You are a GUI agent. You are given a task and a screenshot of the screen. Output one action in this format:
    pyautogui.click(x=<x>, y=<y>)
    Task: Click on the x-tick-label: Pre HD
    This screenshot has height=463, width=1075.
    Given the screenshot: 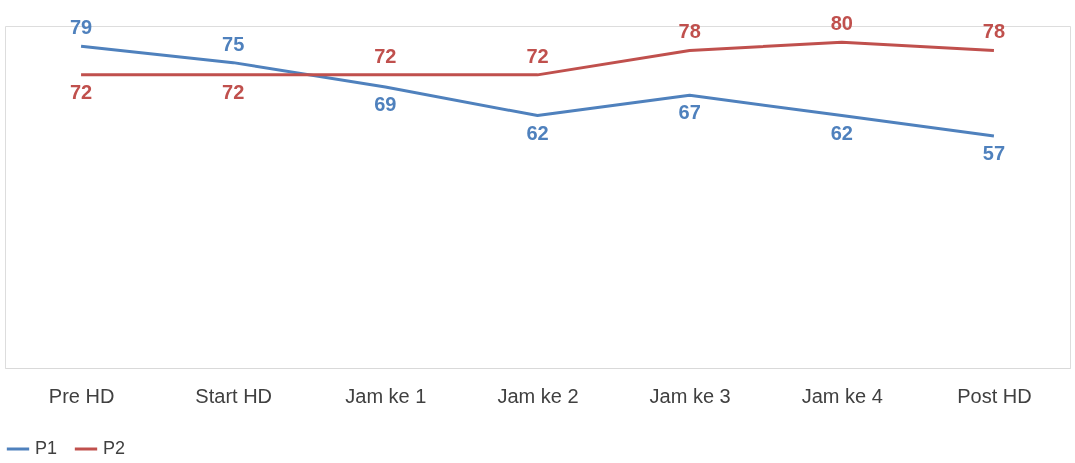 What is the action you would take?
    pyautogui.click(x=81, y=395)
    